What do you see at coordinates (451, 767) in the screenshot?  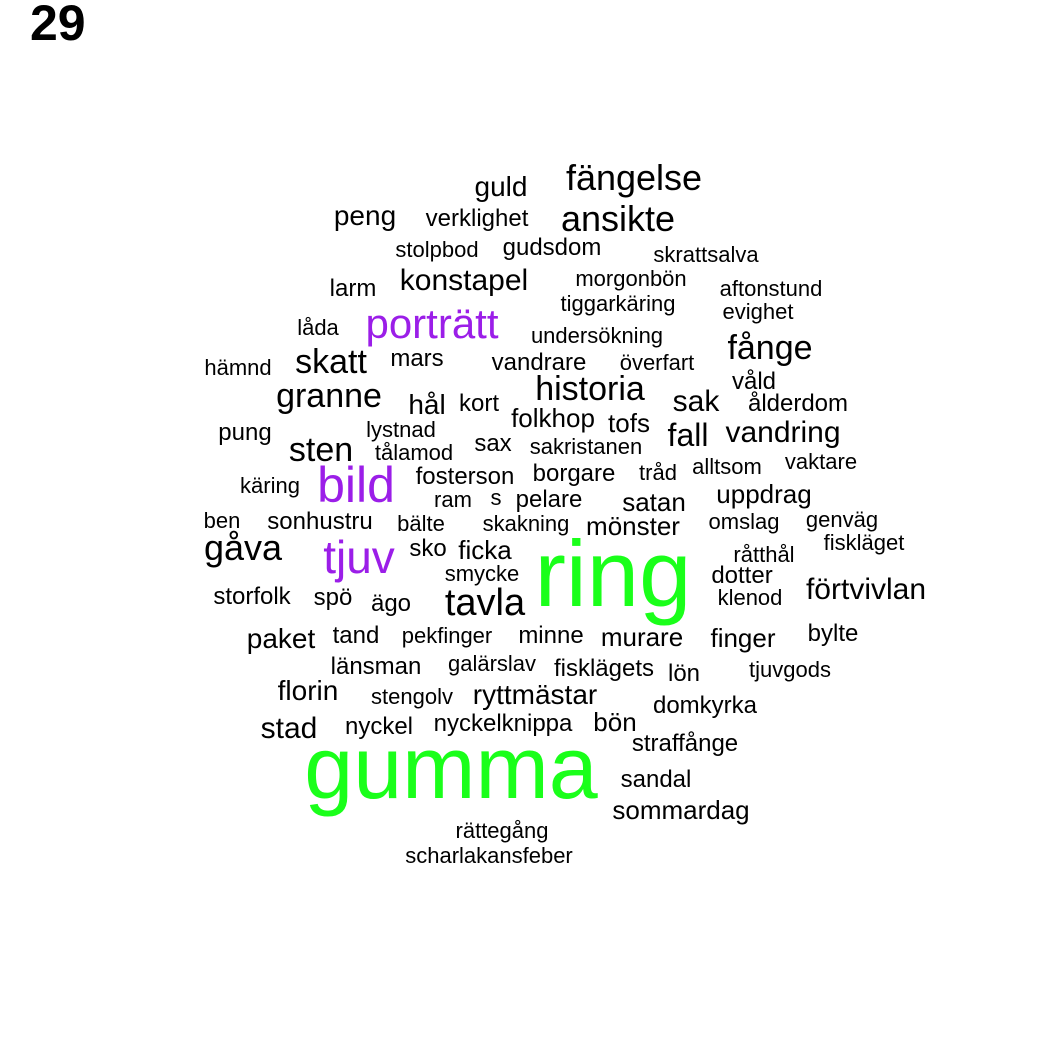 I see `cloud-word-gumma: gumma` at bounding box center [451, 767].